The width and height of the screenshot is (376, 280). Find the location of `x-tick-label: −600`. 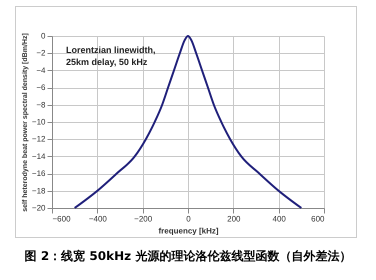

x-tick-label: −600 is located at coordinates (62, 219).